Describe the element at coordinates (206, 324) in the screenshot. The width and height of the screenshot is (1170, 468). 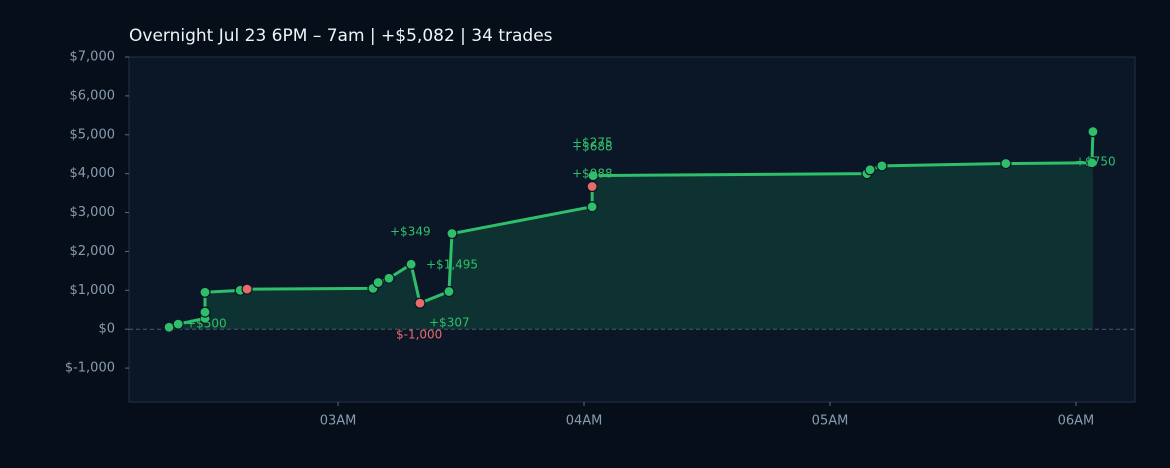
I see `annotation: +$500` at that location.